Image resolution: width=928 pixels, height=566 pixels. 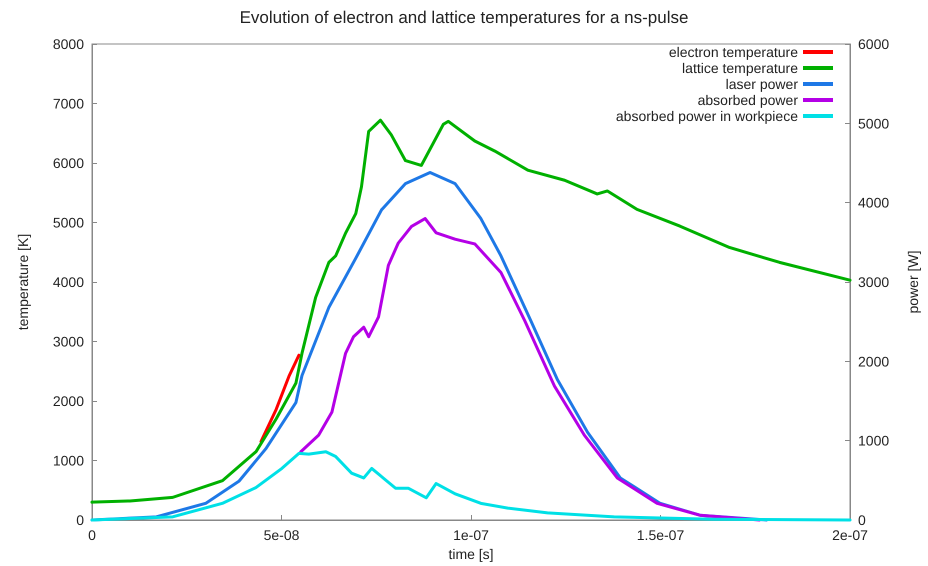 I want to click on chart-title: Evolution of electron and lattice temperatures for a ns-pulse, so click(x=464, y=17).